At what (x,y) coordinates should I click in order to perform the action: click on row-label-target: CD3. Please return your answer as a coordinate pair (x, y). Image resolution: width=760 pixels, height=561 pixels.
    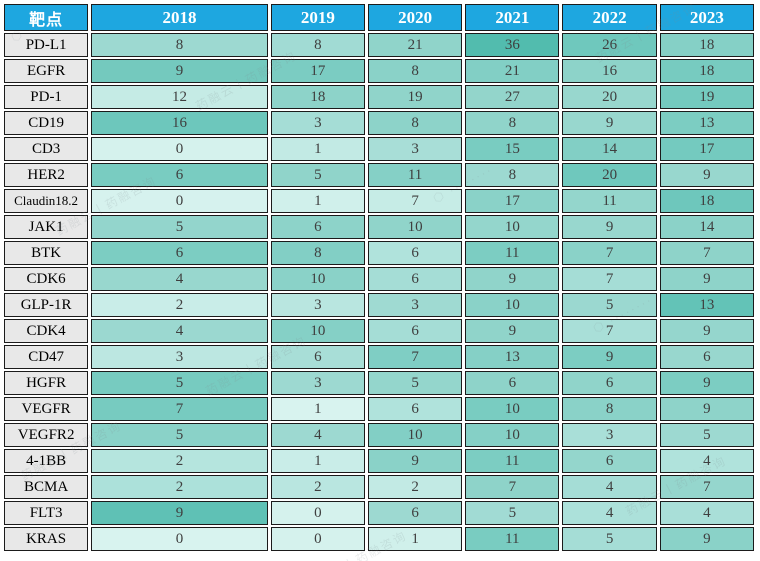
    Looking at the image, I should click on (46, 149).